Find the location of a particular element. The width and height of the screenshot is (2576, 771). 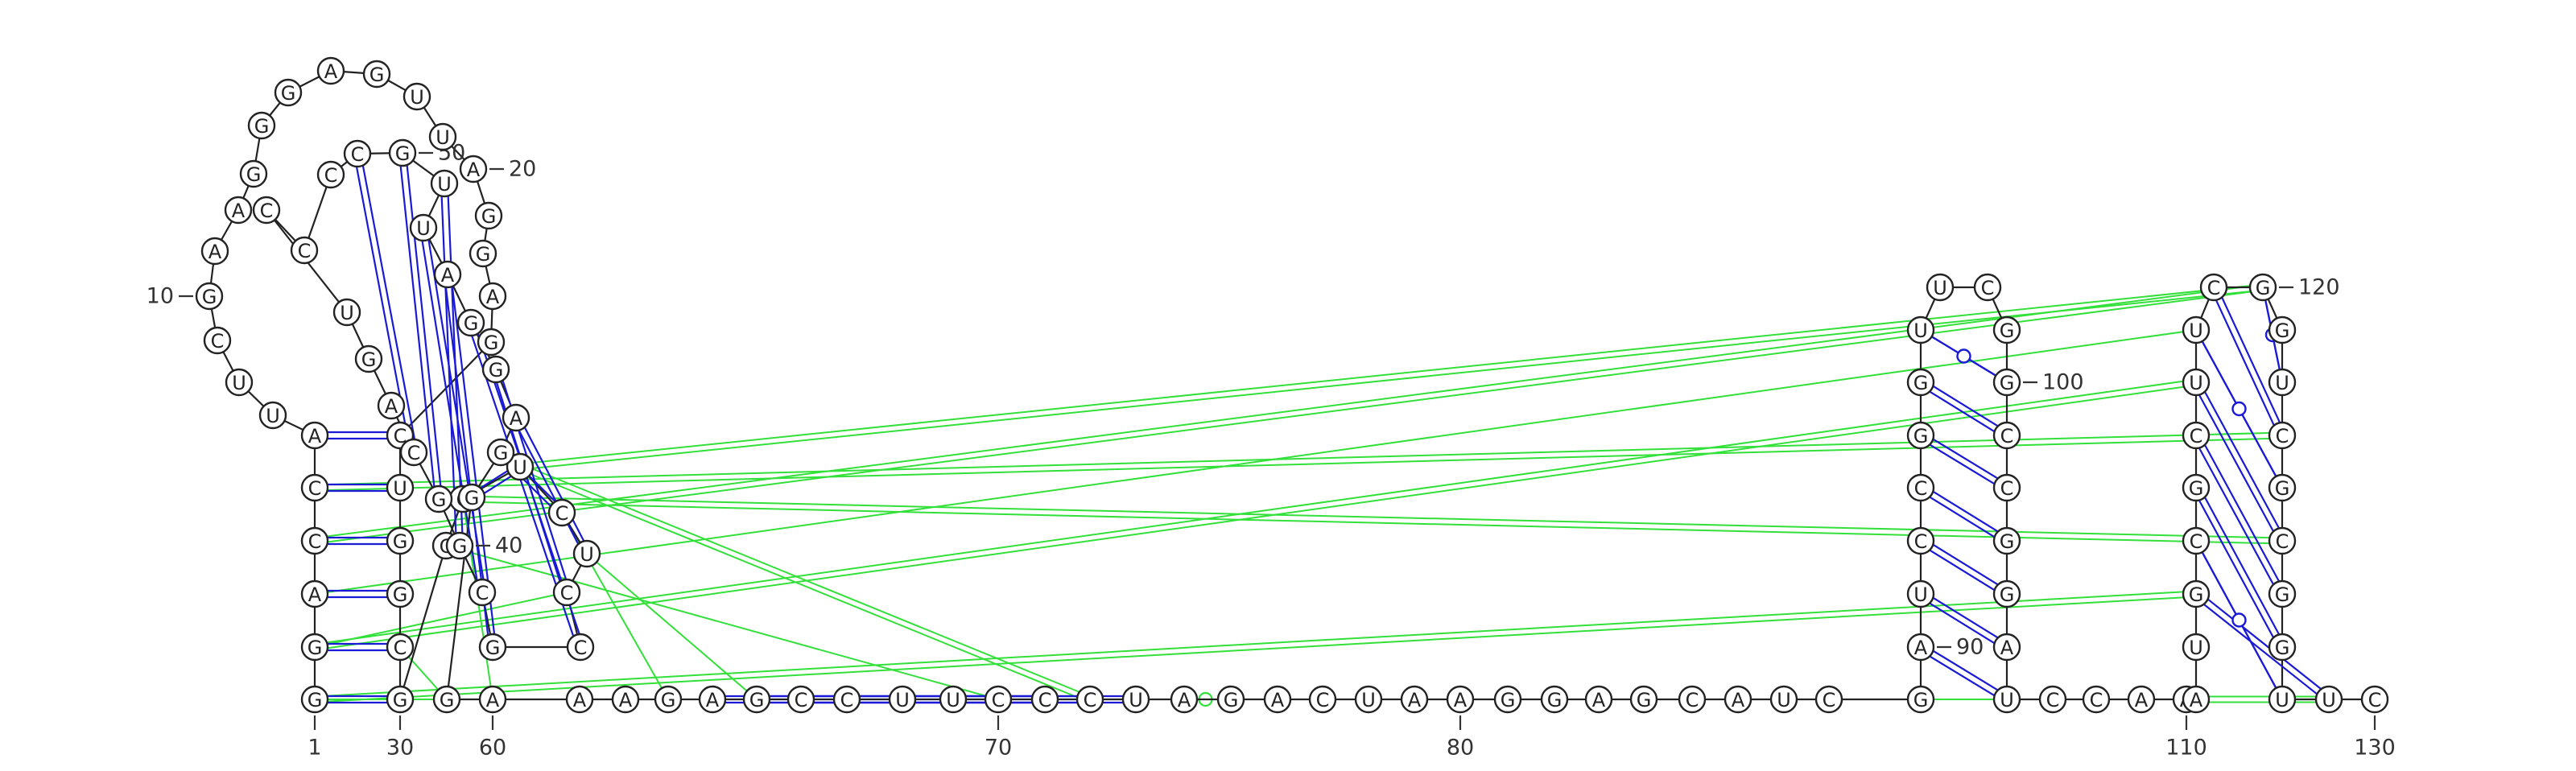

position-number: 20 is located at coordinates (522, 169).